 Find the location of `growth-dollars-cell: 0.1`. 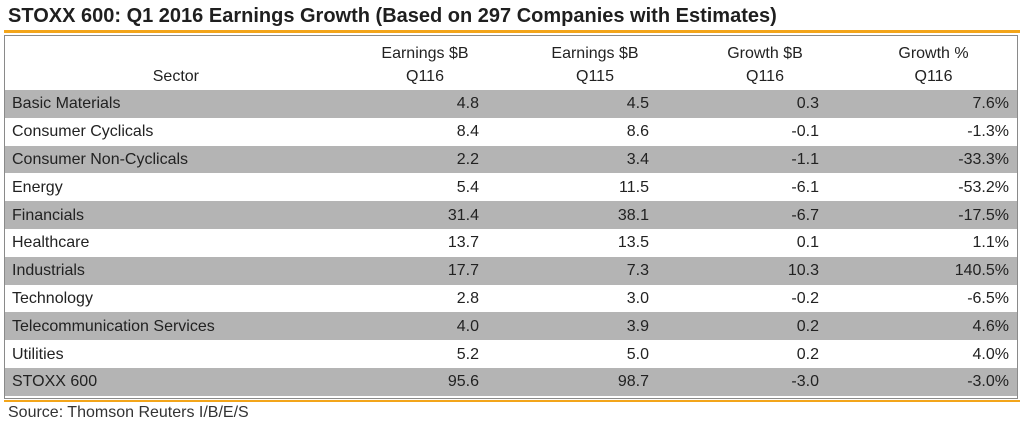

growth-dollars-cell: 0.1 is located at coordinates (807, 243).